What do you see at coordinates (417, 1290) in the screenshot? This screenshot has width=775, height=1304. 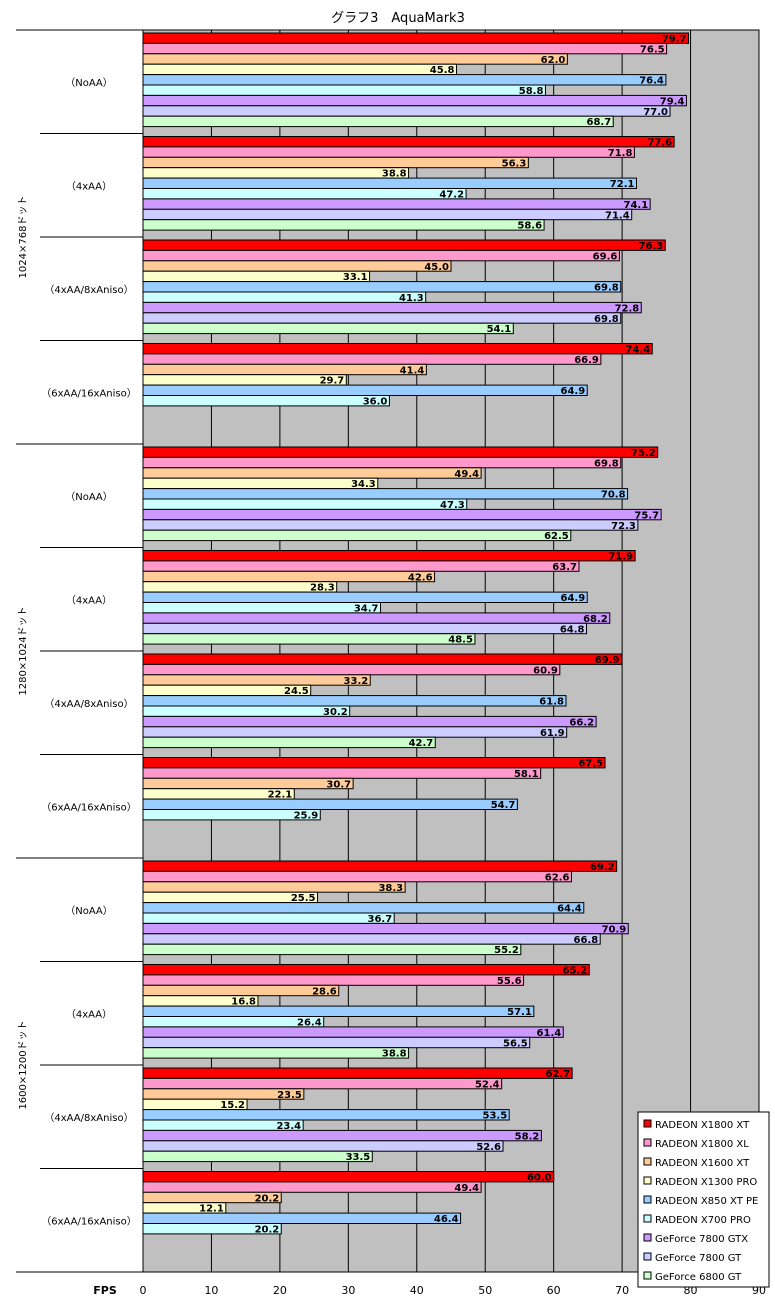 I see `x-tick-label: 40` at bounding box center [417, 1290].